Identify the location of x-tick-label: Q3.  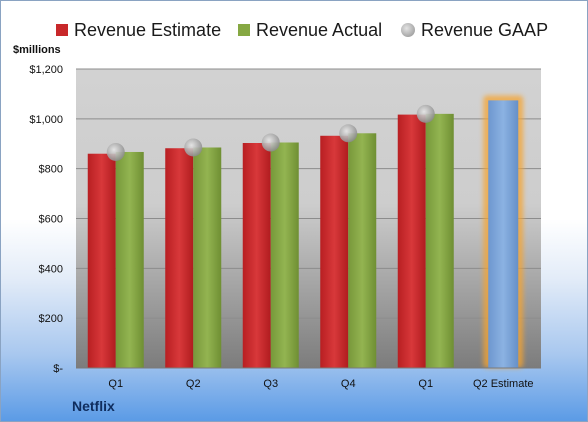
(270, 384).